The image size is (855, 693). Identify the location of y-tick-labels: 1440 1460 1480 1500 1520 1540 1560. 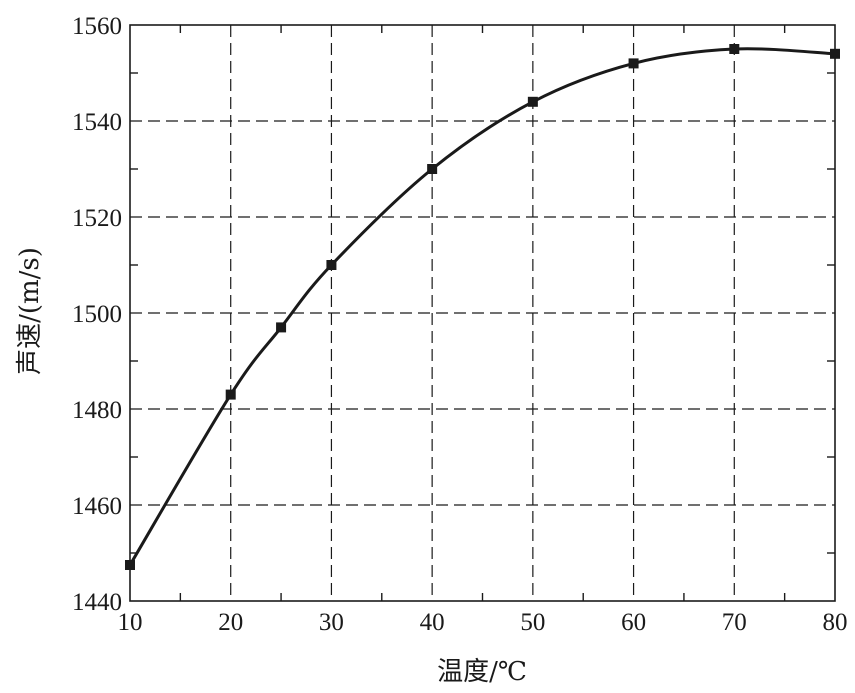
(97, 314).